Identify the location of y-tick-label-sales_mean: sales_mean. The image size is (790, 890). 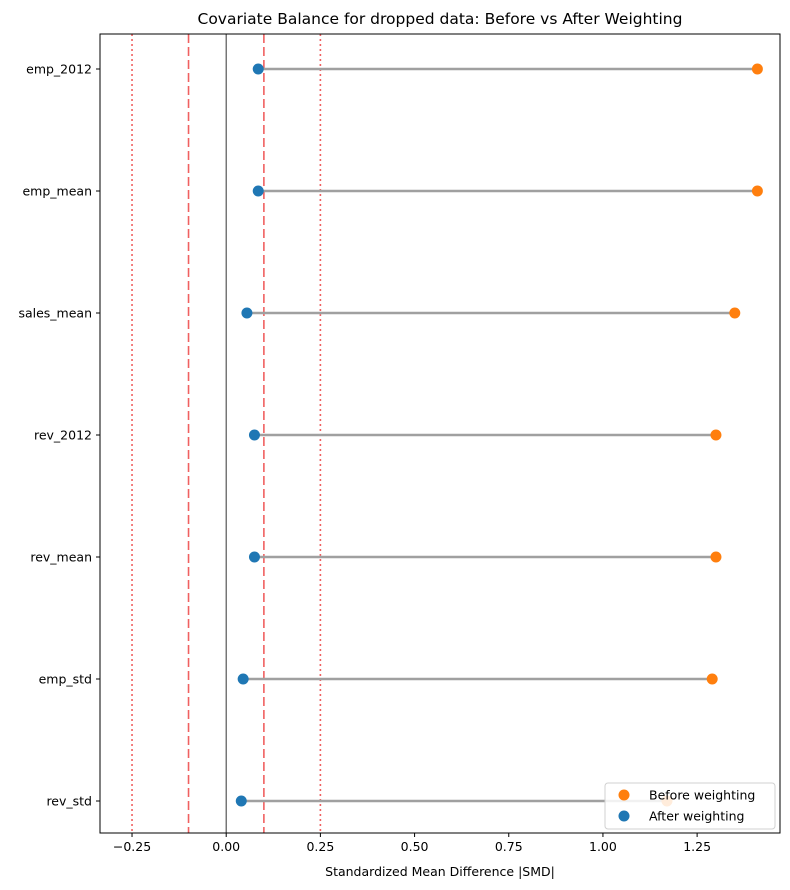
(55, 313).